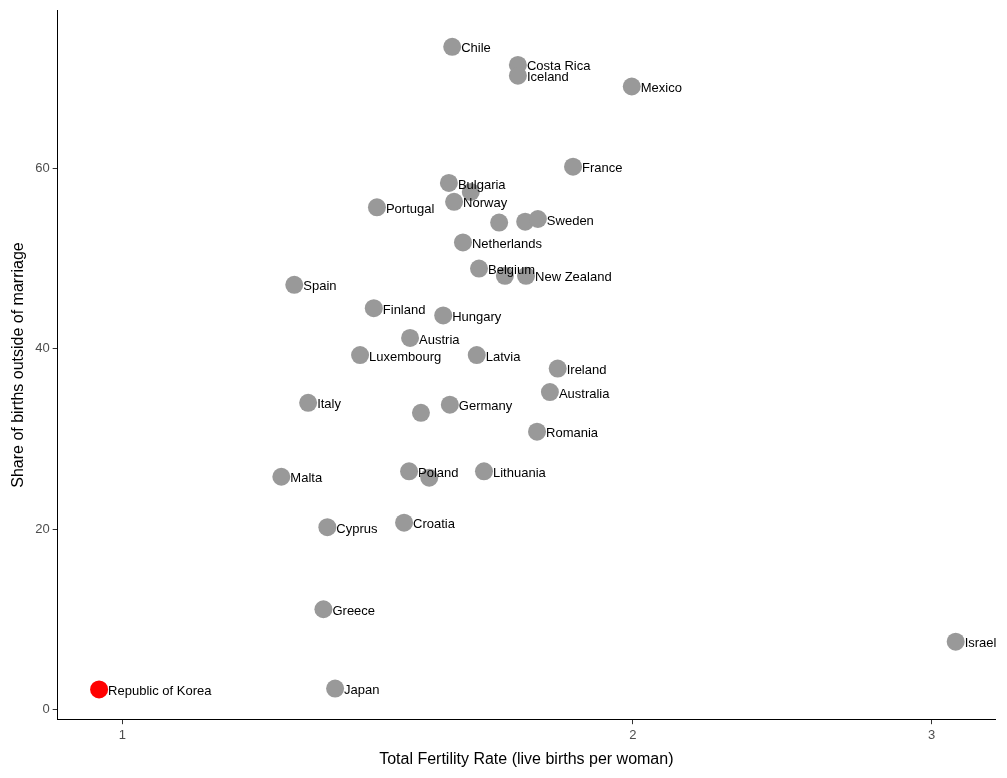  I want to click on annotation: Norway, so click(485, 203).